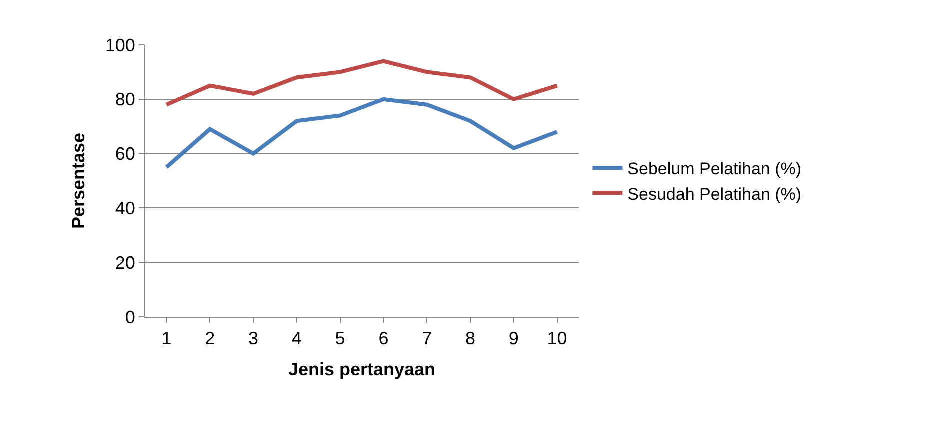 This screenshot has height=431, width=939. What do you see at coordinates (297, 338) in the screenshot?
I see `x-tick-label: 4` at bounding box center [297, 338].